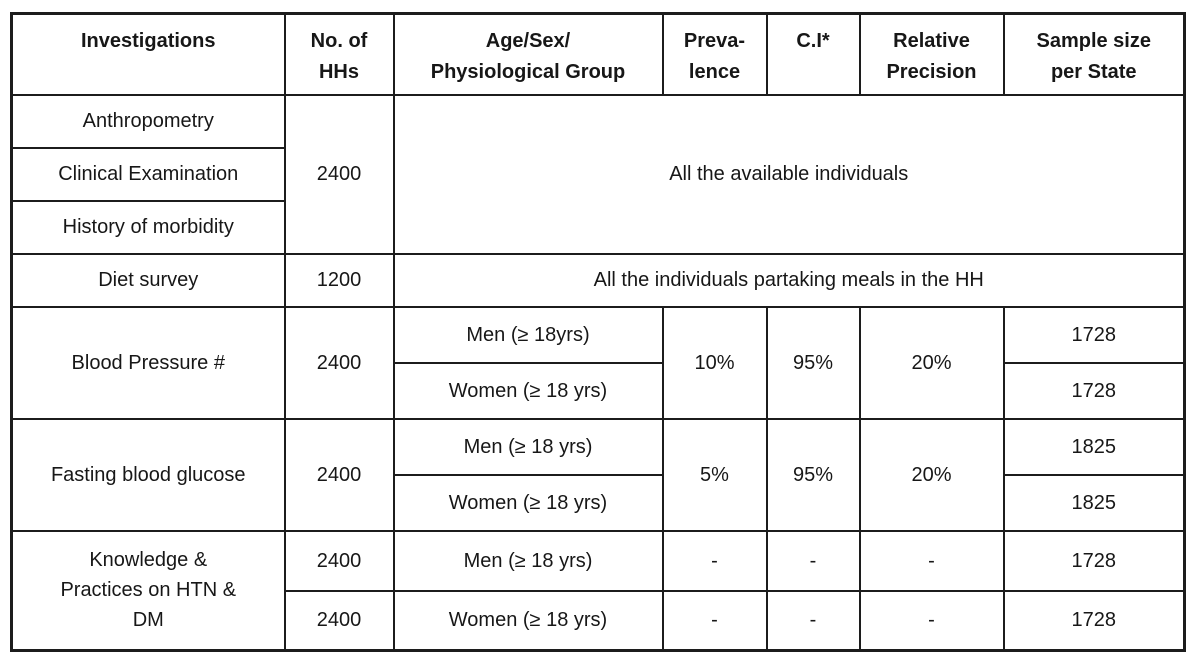  I want to click on col-header-prevalence: Preva- lence, so click(714, 54).